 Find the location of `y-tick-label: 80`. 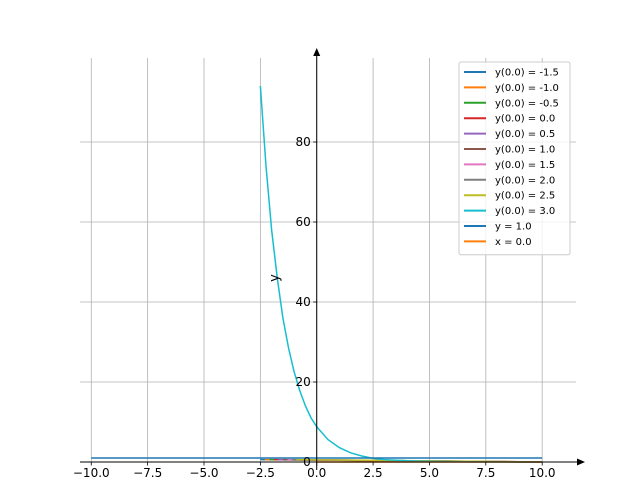

y-tick-label: 80 is located at coordinates (302, 142).